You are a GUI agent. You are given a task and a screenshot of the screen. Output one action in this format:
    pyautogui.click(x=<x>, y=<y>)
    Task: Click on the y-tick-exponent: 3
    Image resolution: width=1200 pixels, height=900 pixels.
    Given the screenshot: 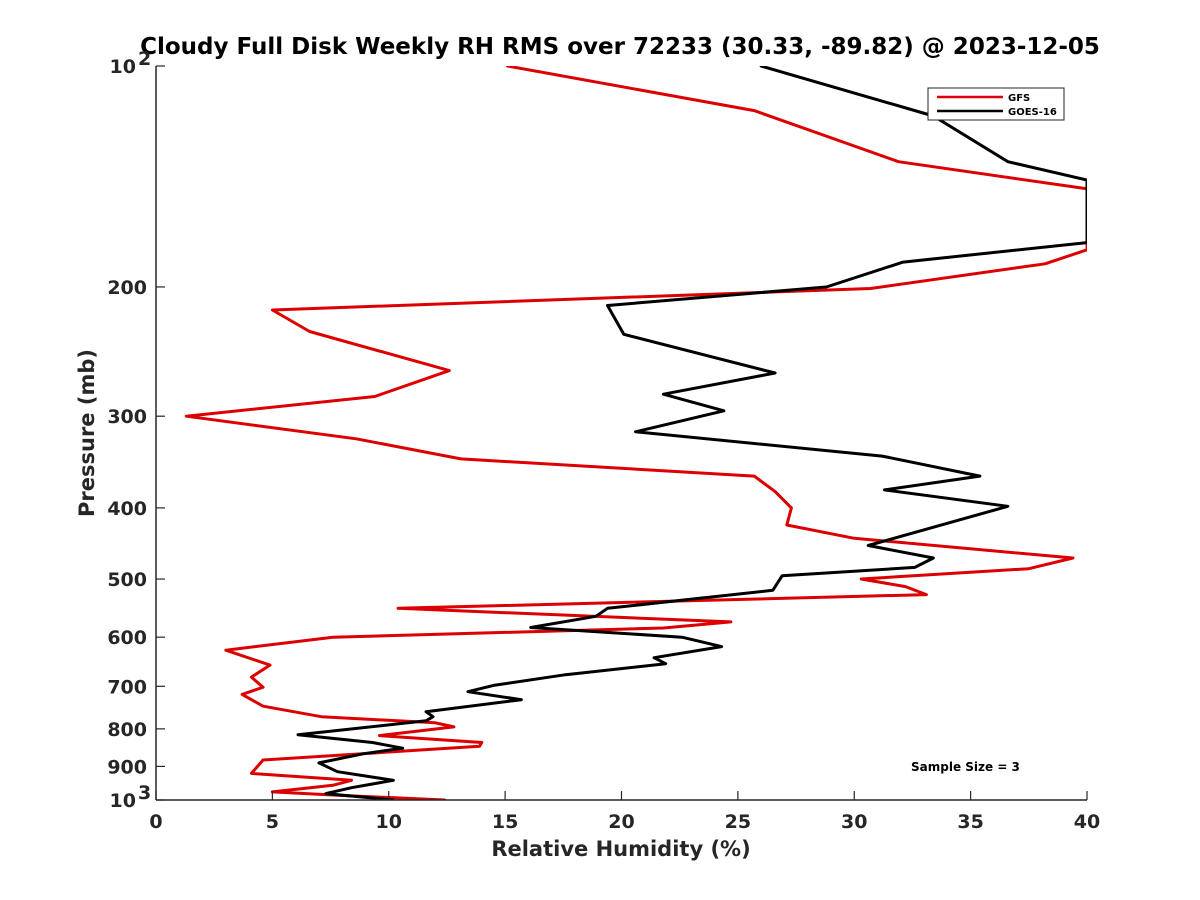 What is the action you would take?
    pyautogui.click(x=144, y=793)
    